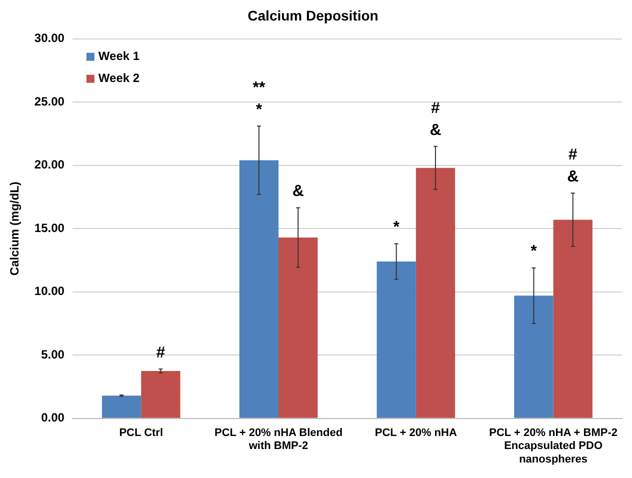 Image resolution: width=632 pixels, height=478 pixels. Describe the element at coordinates (259, 99) in the screenshot. I see `annotation: ** *` at that location.